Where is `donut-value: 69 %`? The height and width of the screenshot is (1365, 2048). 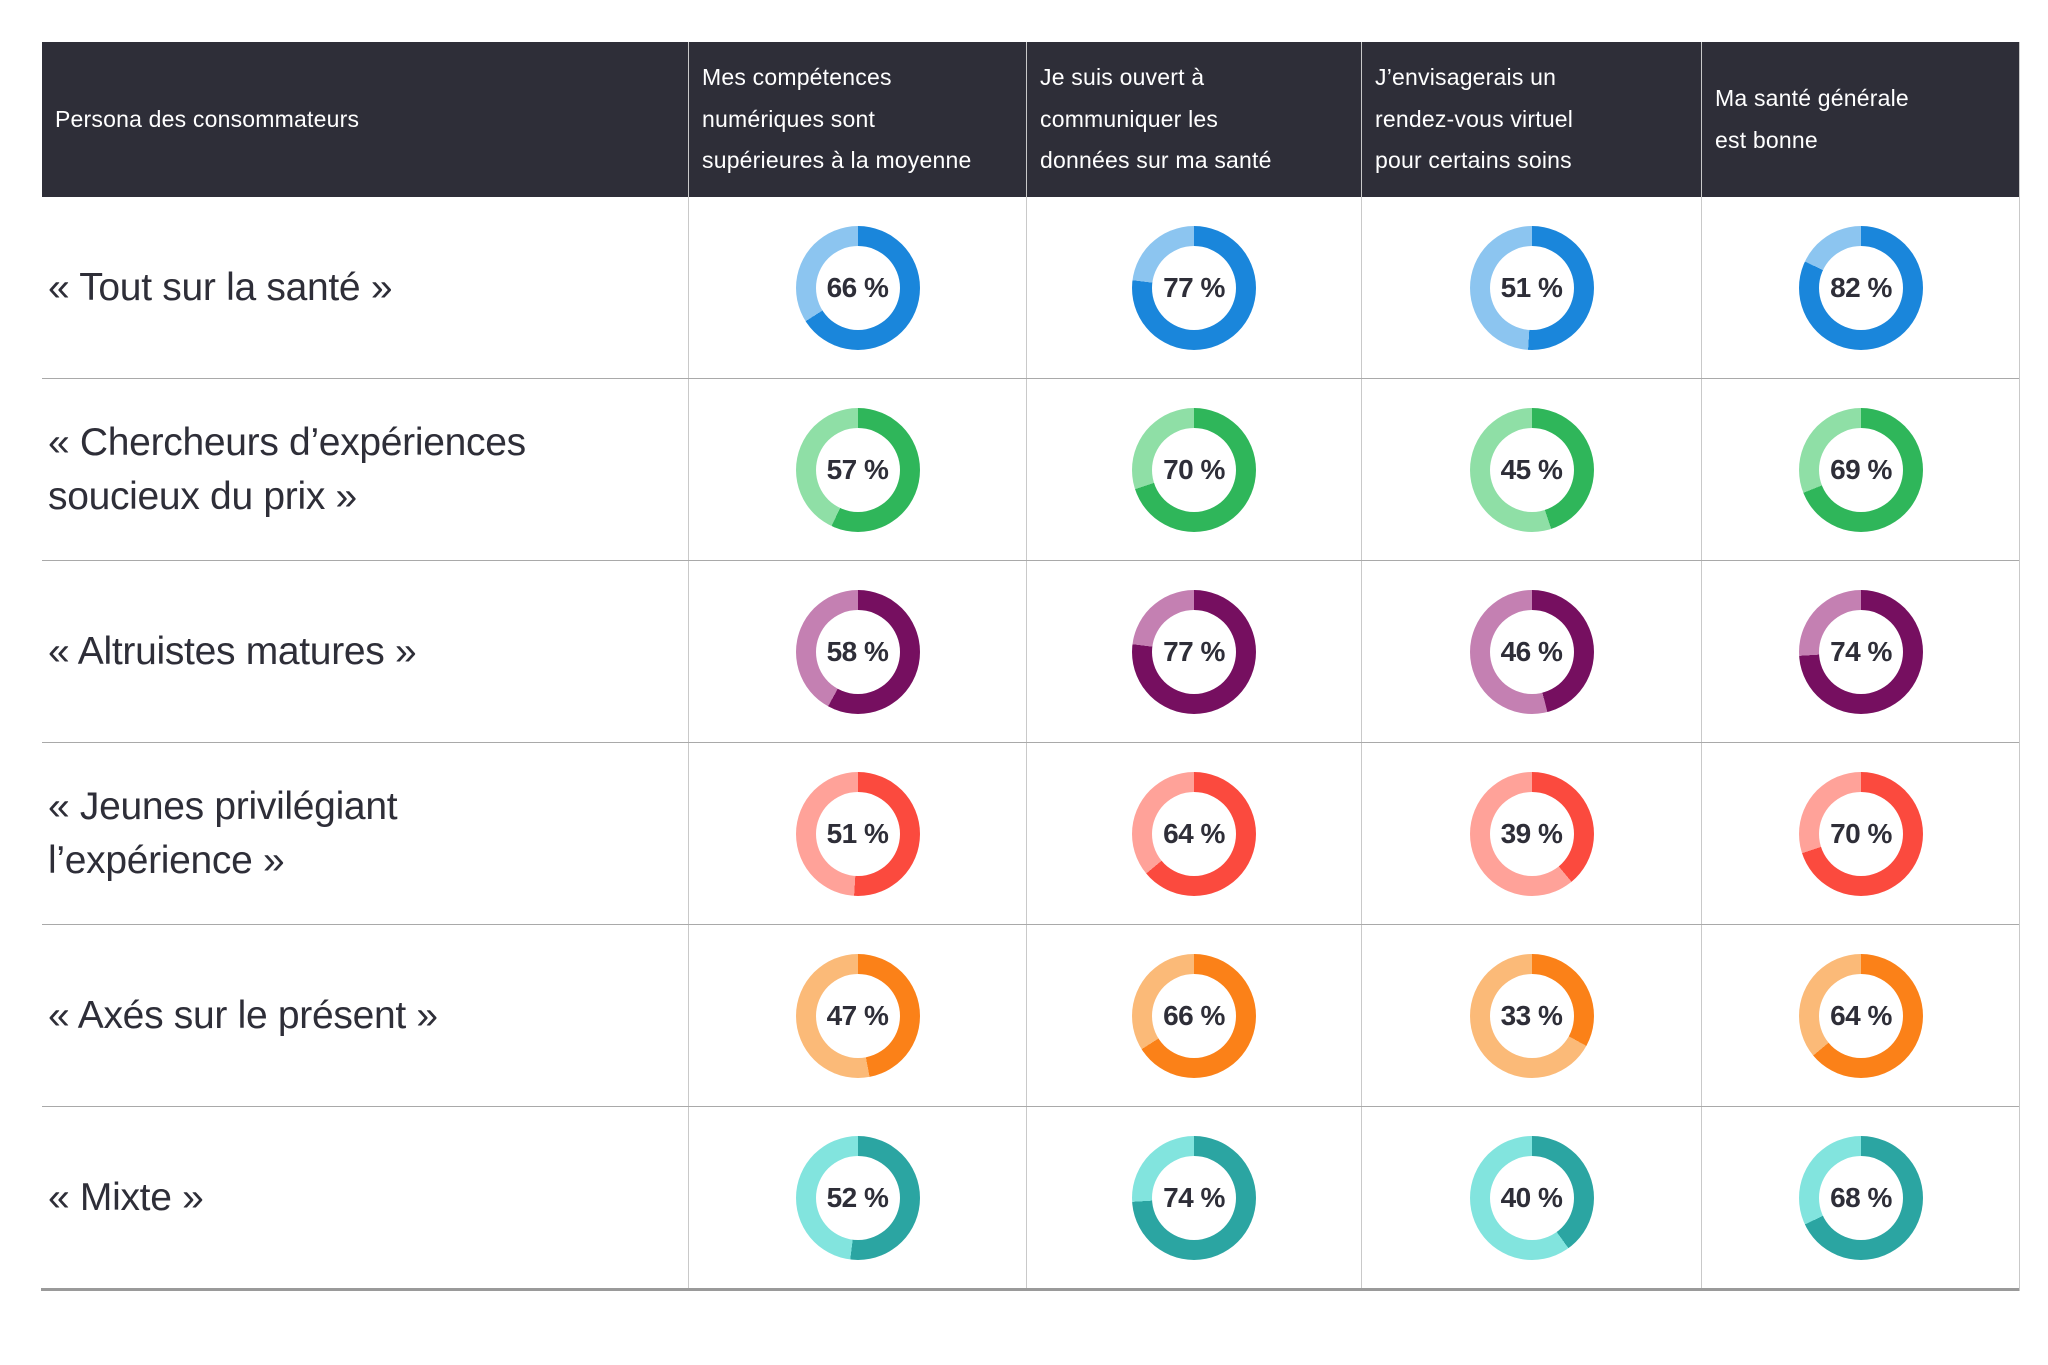
donut-value: 69 % is located at coordinates (1861, 469).